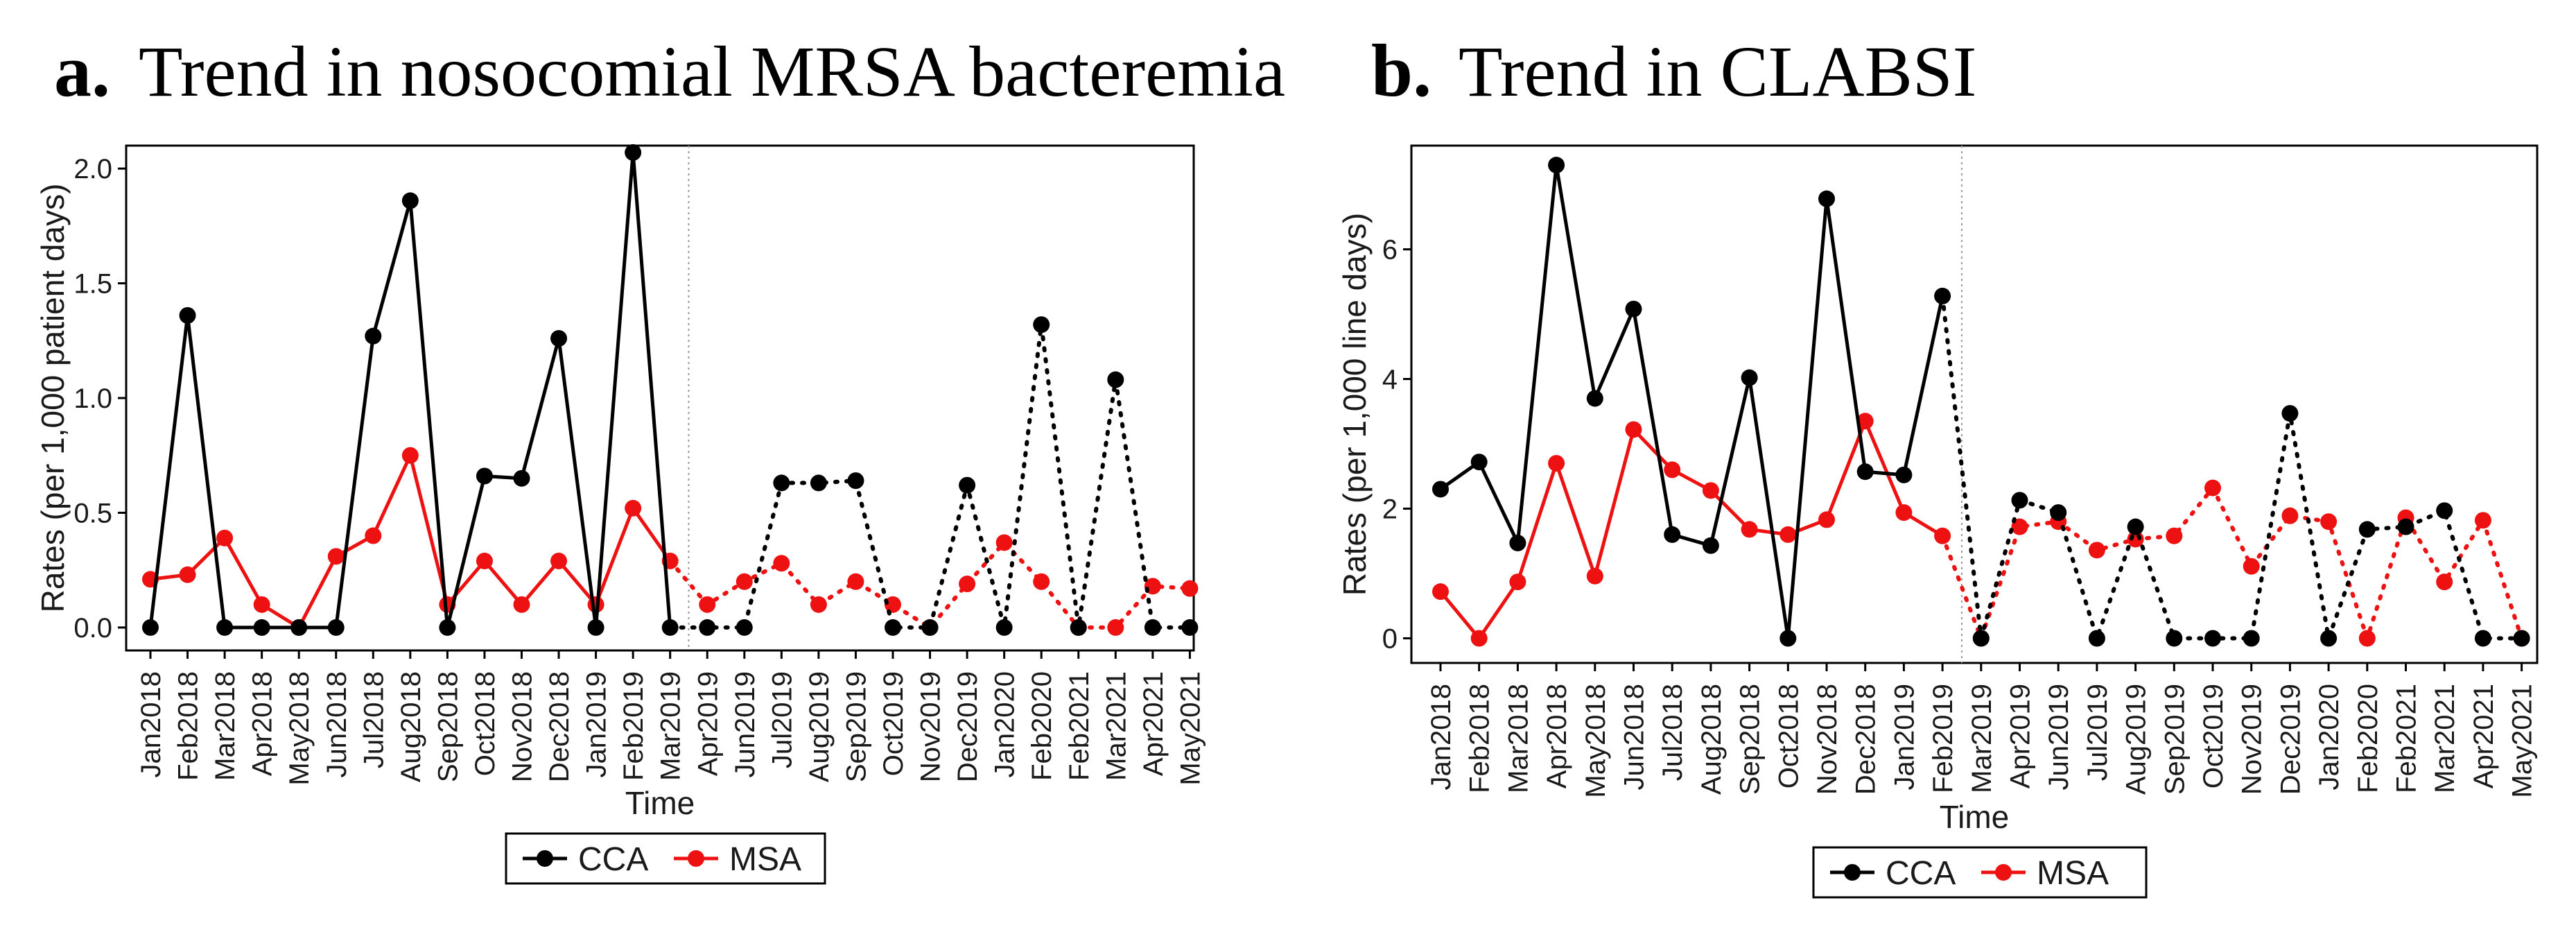 The height and width of the screenshot is (932, 2576). Describe the element at coordinates (448, 726) in the screenshot. I see `x-tick-label: Sep2018` at that location.